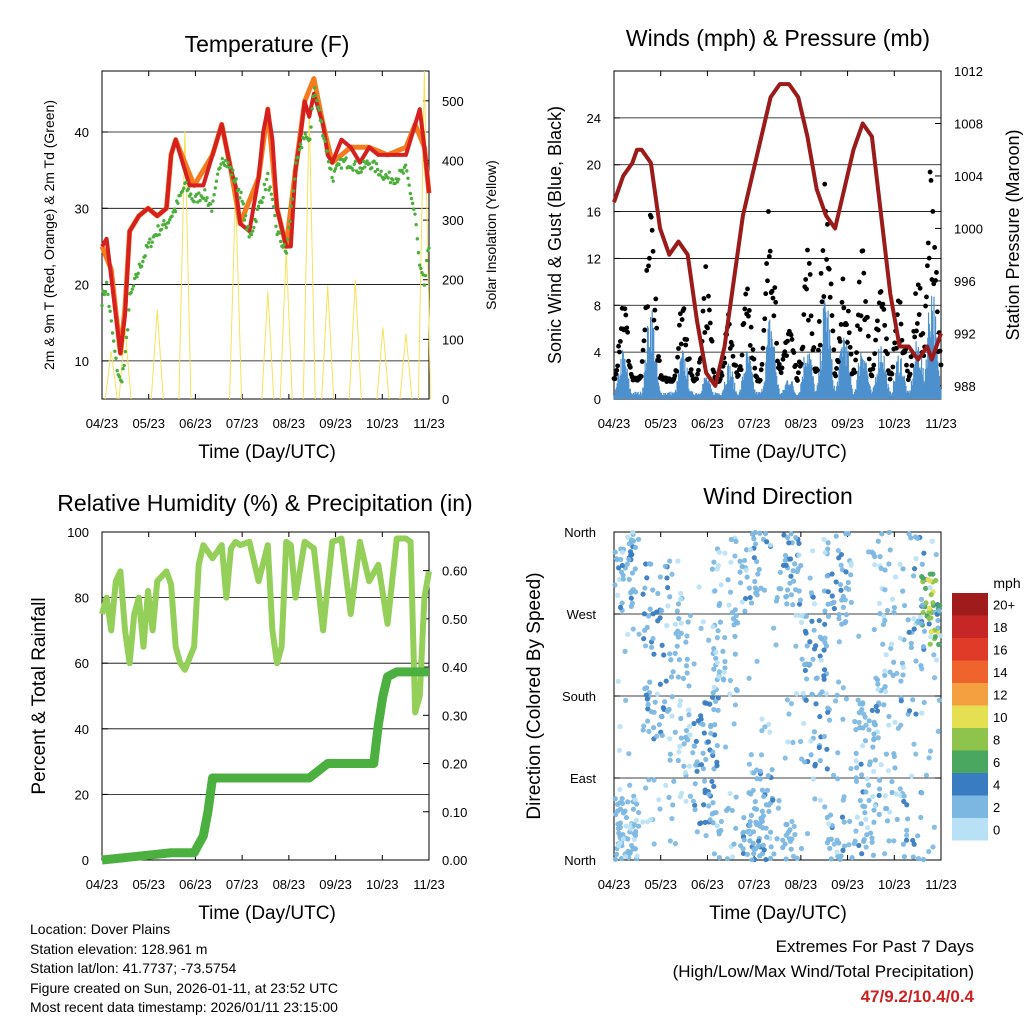 The height and width of the screenshot is (1024, 1024). I want to click on temperature-ytick-right-label: 300, so click(453, 220).